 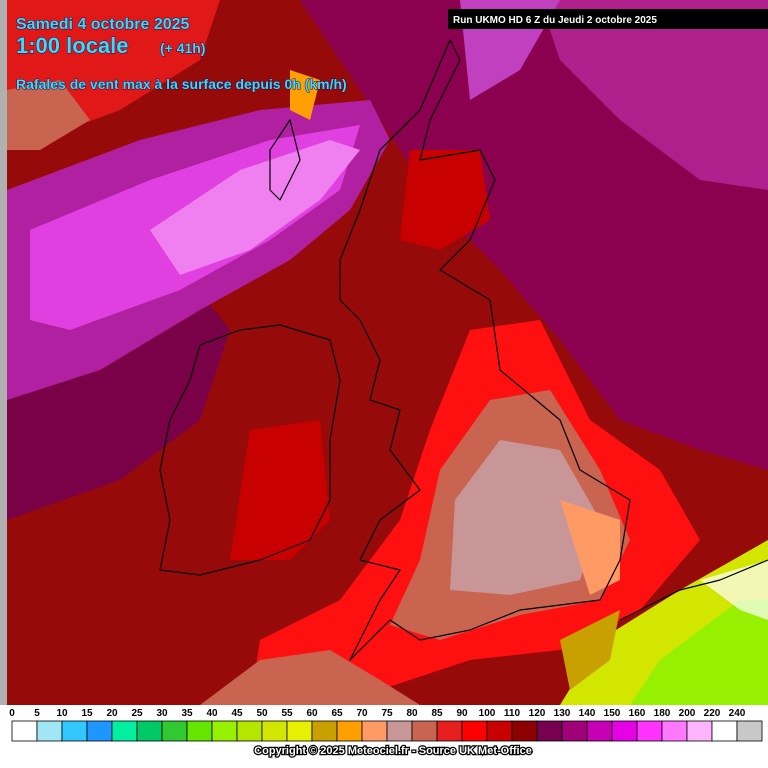 I want to click on legend-label: 160, so click(x=637, y=713).